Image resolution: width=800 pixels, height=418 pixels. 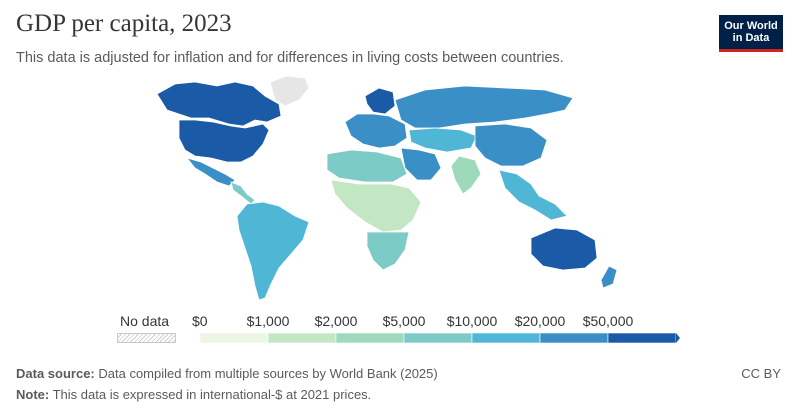 I want to click on map-region-central-america, so click(x=243, y=193).